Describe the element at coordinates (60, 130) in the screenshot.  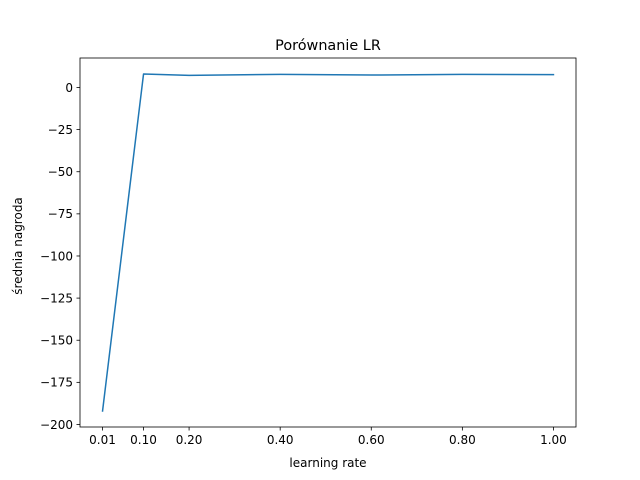
I see `y-tick-label: −25` at that location.